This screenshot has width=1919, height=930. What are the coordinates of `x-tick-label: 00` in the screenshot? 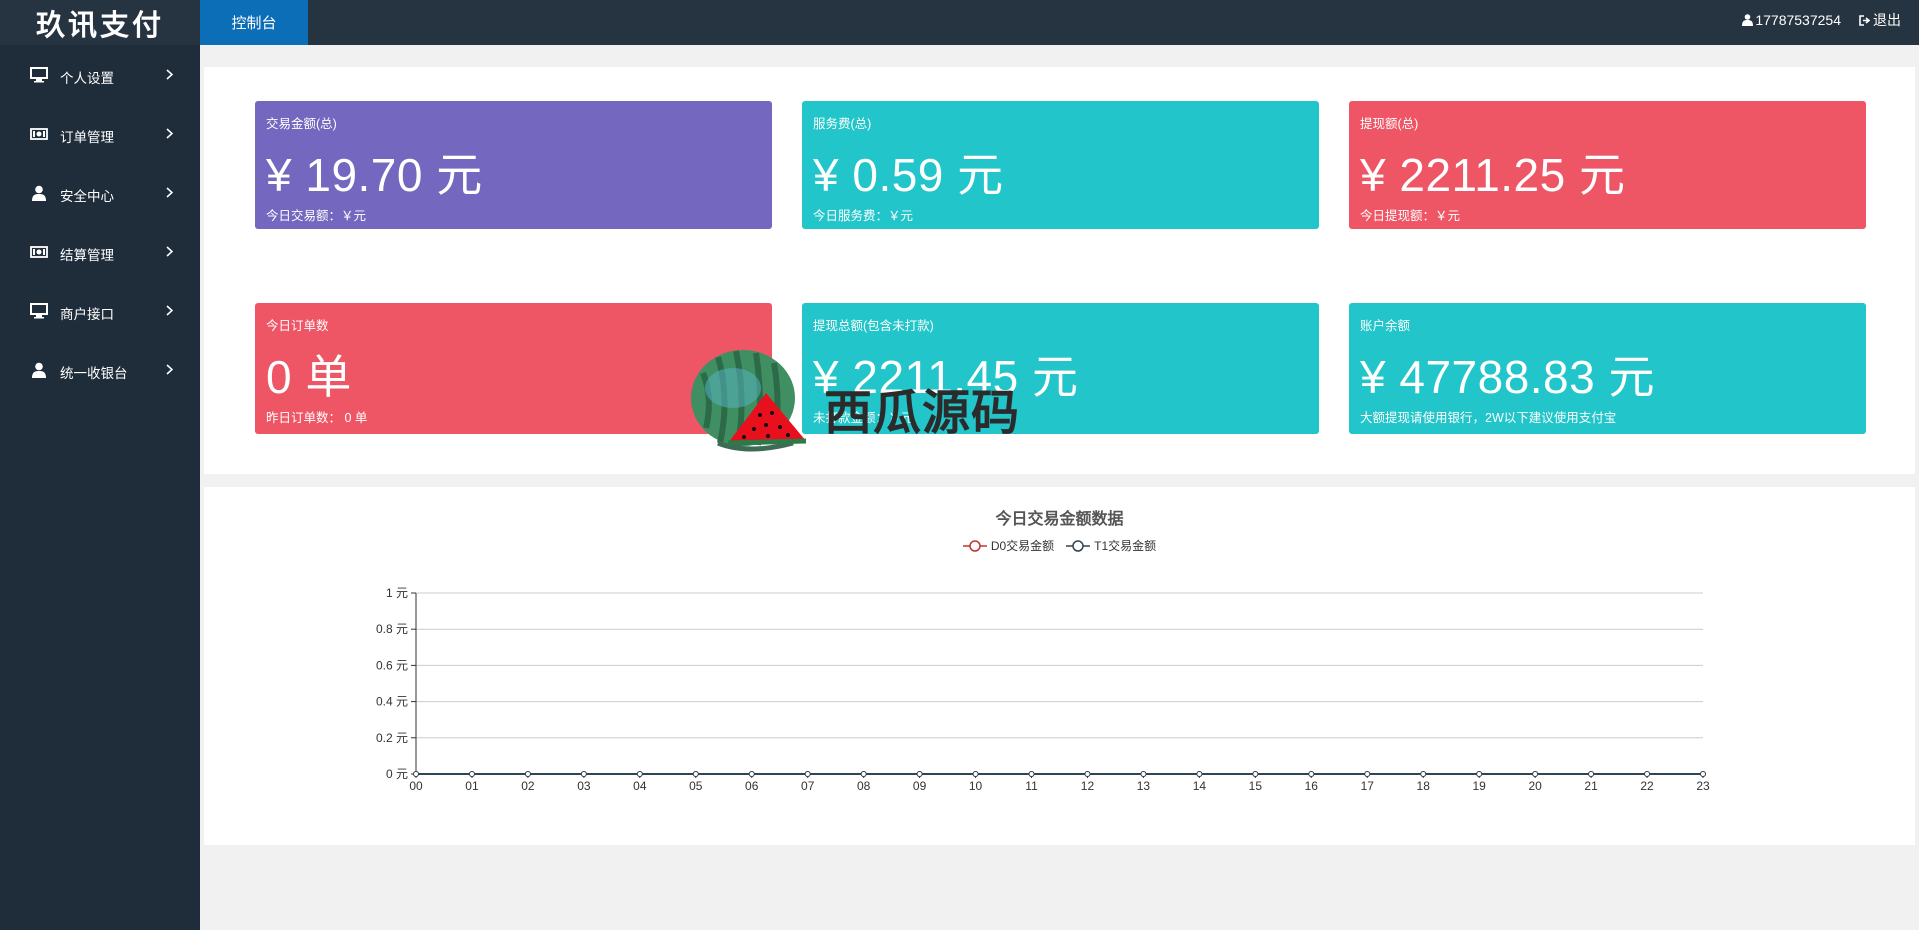 It's located at (416, 786).